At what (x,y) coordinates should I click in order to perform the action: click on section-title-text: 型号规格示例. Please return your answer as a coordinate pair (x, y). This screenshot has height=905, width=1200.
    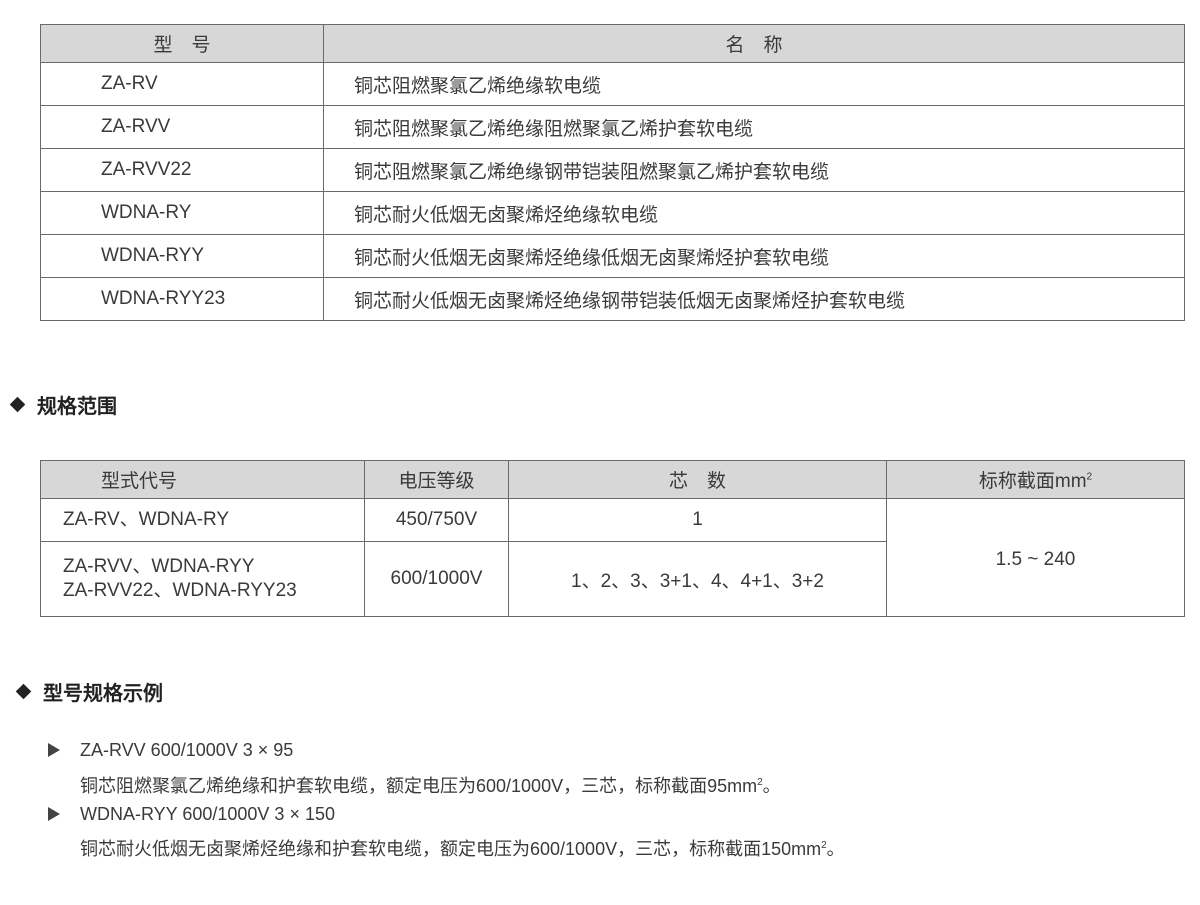
    Looking at the image, I should click on (103, 694).